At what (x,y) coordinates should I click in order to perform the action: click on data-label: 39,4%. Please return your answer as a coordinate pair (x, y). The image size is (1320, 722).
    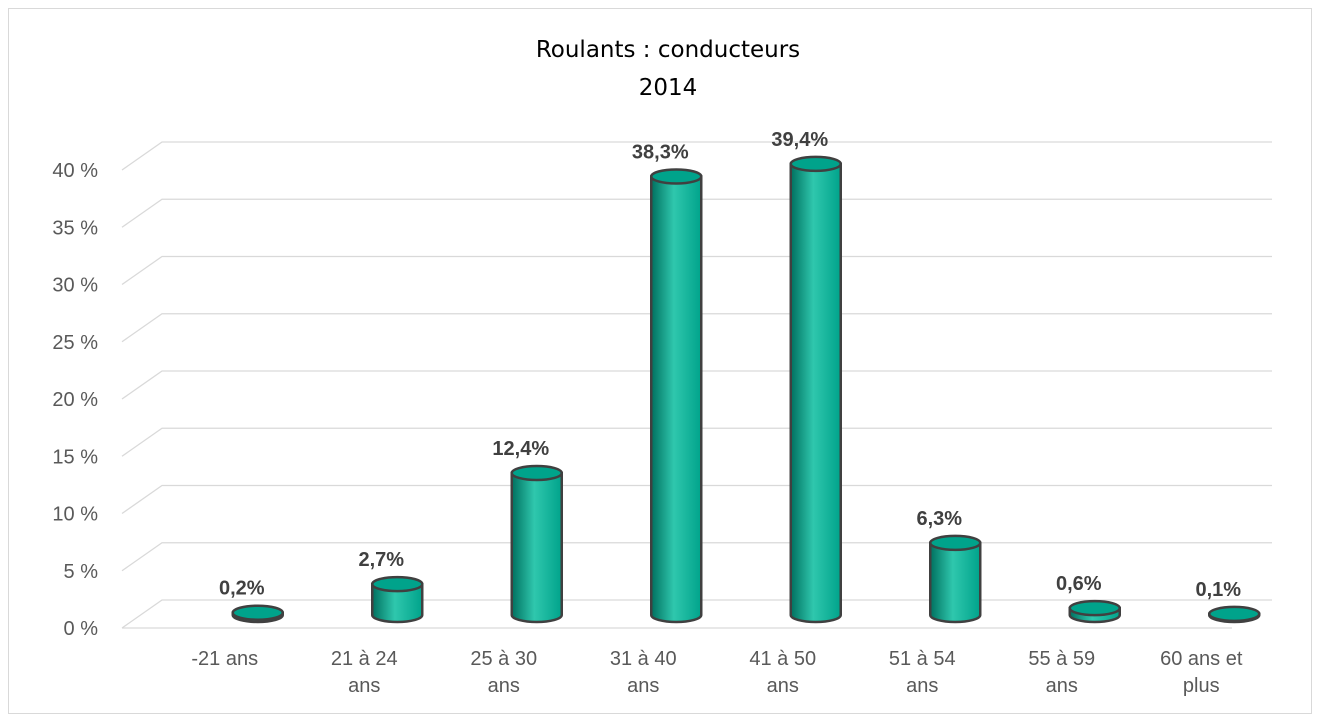
    Looking at the image, I should click on (799, 140).